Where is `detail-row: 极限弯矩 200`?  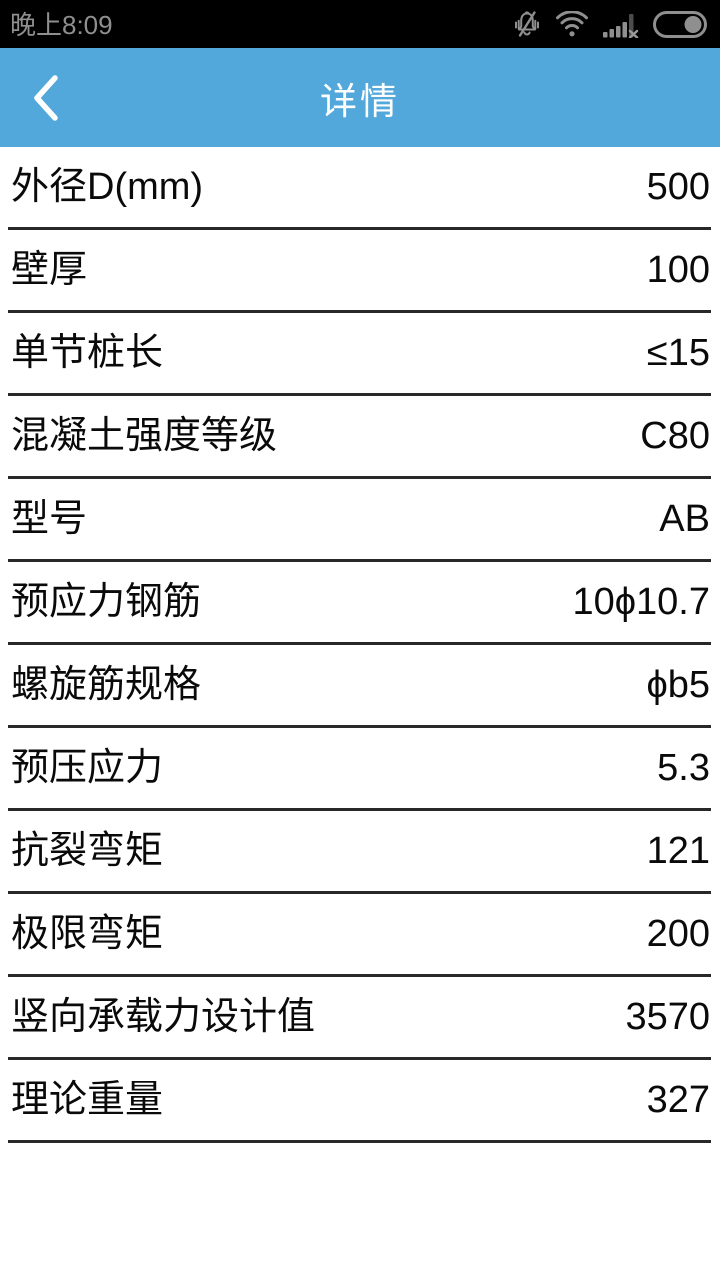
detail-row: 极限弯矩 200 is located at coordinates (359, 935).